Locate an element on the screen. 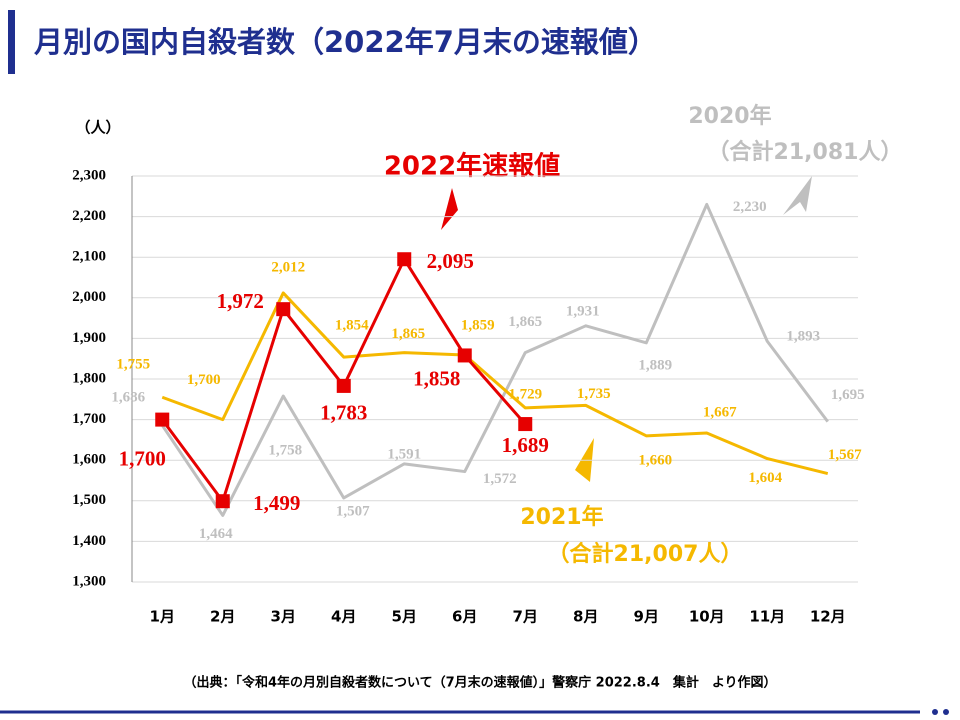 Image resolution: width=960 pixels, height=720 pixels. y-tick-label: 1,700 is located at coordinates (89, 419).